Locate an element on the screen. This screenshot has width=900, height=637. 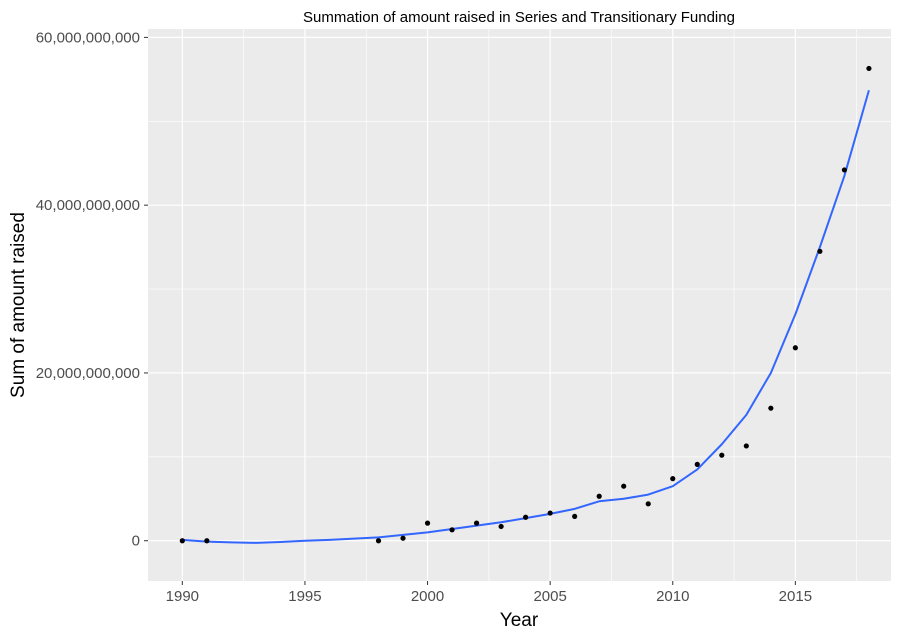
x-tick-label: 1995 is located at coordinates (304, 596).